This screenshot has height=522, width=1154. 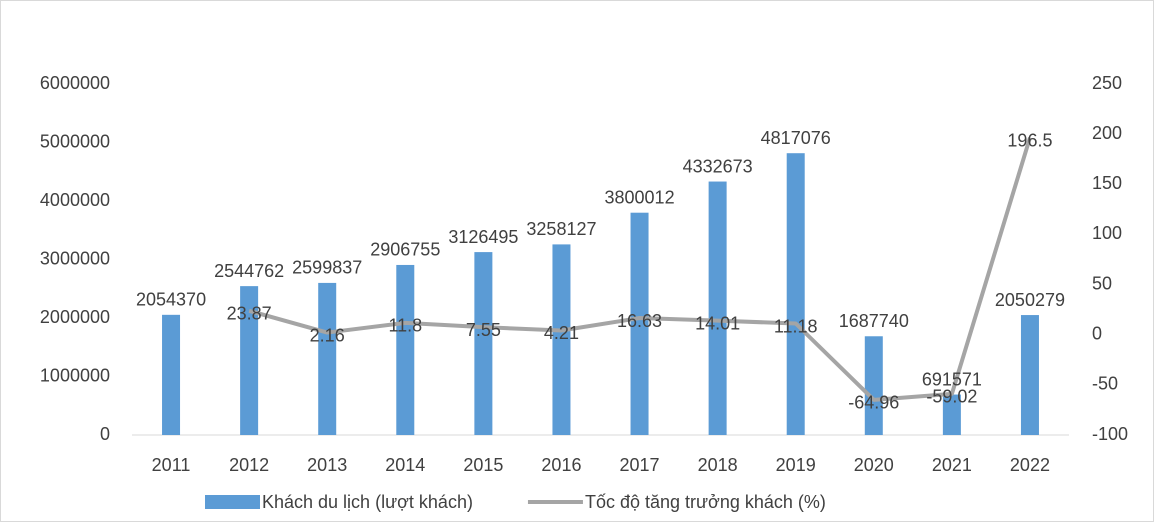 What do you see at coordinates (75, 83) in the screenshot?
I see `y-tick-label: 6000000` at bounding box center [75, 83].